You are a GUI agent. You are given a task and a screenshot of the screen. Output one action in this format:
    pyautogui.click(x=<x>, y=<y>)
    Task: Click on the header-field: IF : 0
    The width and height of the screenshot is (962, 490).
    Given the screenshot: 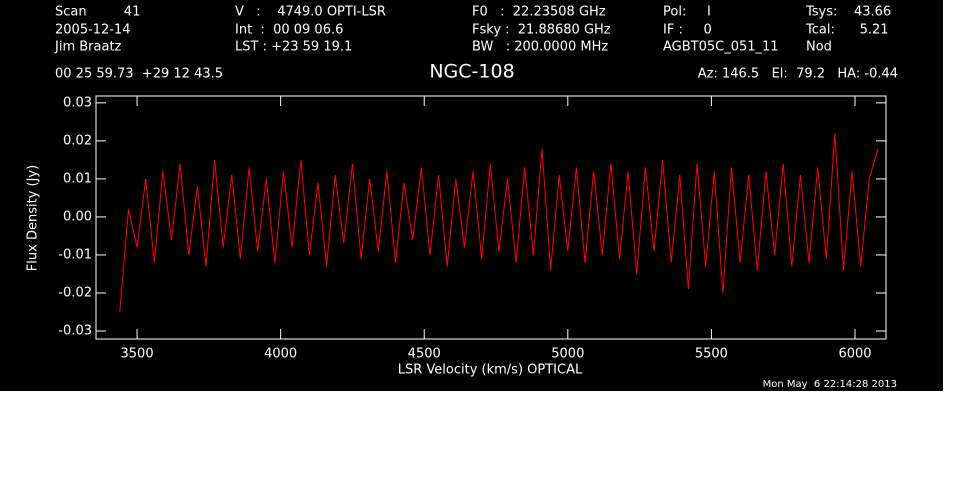 What is the action you would take?
    pyautogui.click(x=687, y=30)
    